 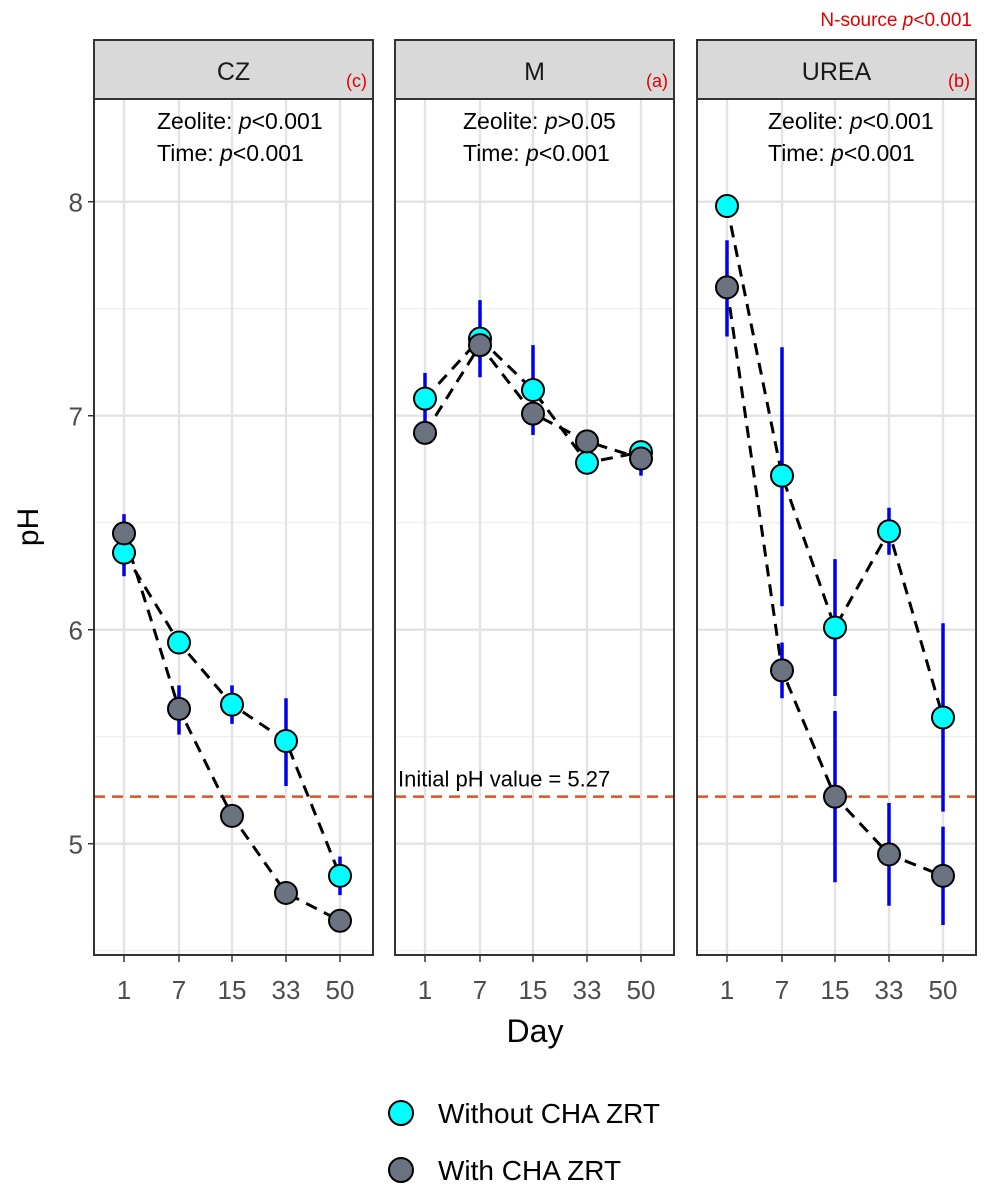 What do you see at coordinates (529, 1170) in the screenshot?
I see `legend-label-with: With CHA ZRT` at bounding box center [529, 1170].